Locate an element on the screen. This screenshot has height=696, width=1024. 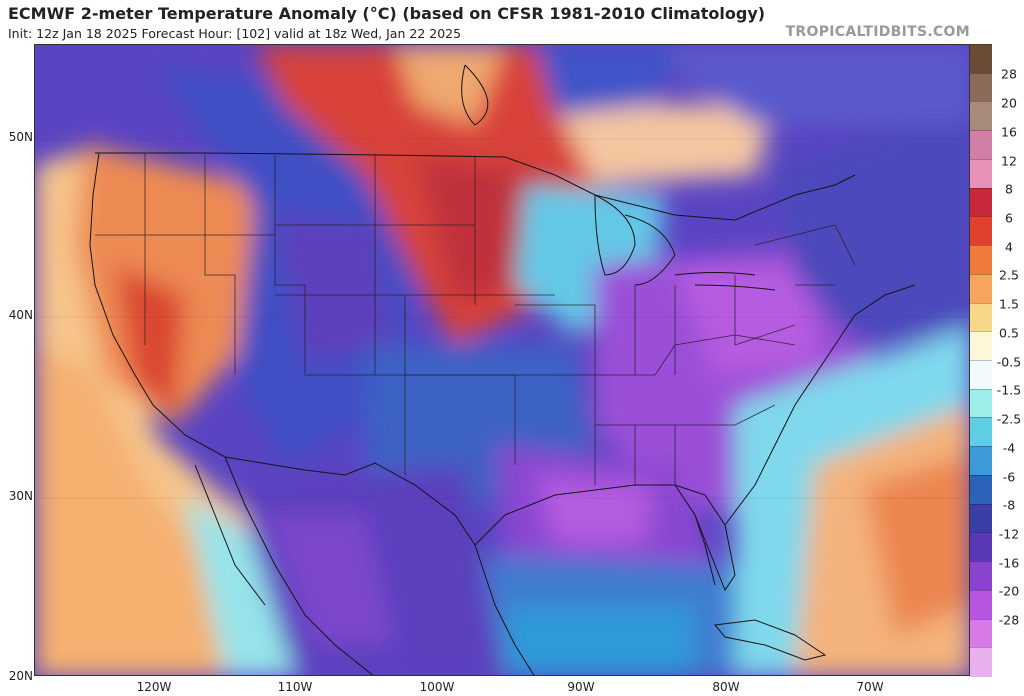
lat-label-50n: 50N is located at coordinates (20, 137).